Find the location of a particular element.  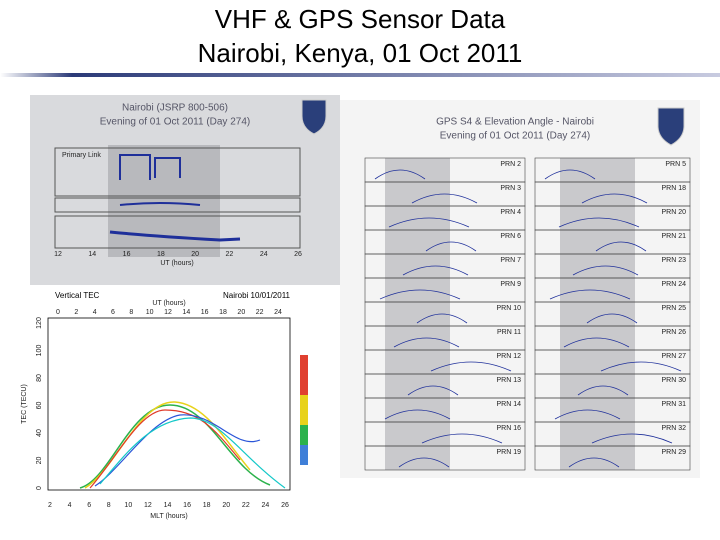

prn-label: PRN 20 is located at coordinates (673, 212).